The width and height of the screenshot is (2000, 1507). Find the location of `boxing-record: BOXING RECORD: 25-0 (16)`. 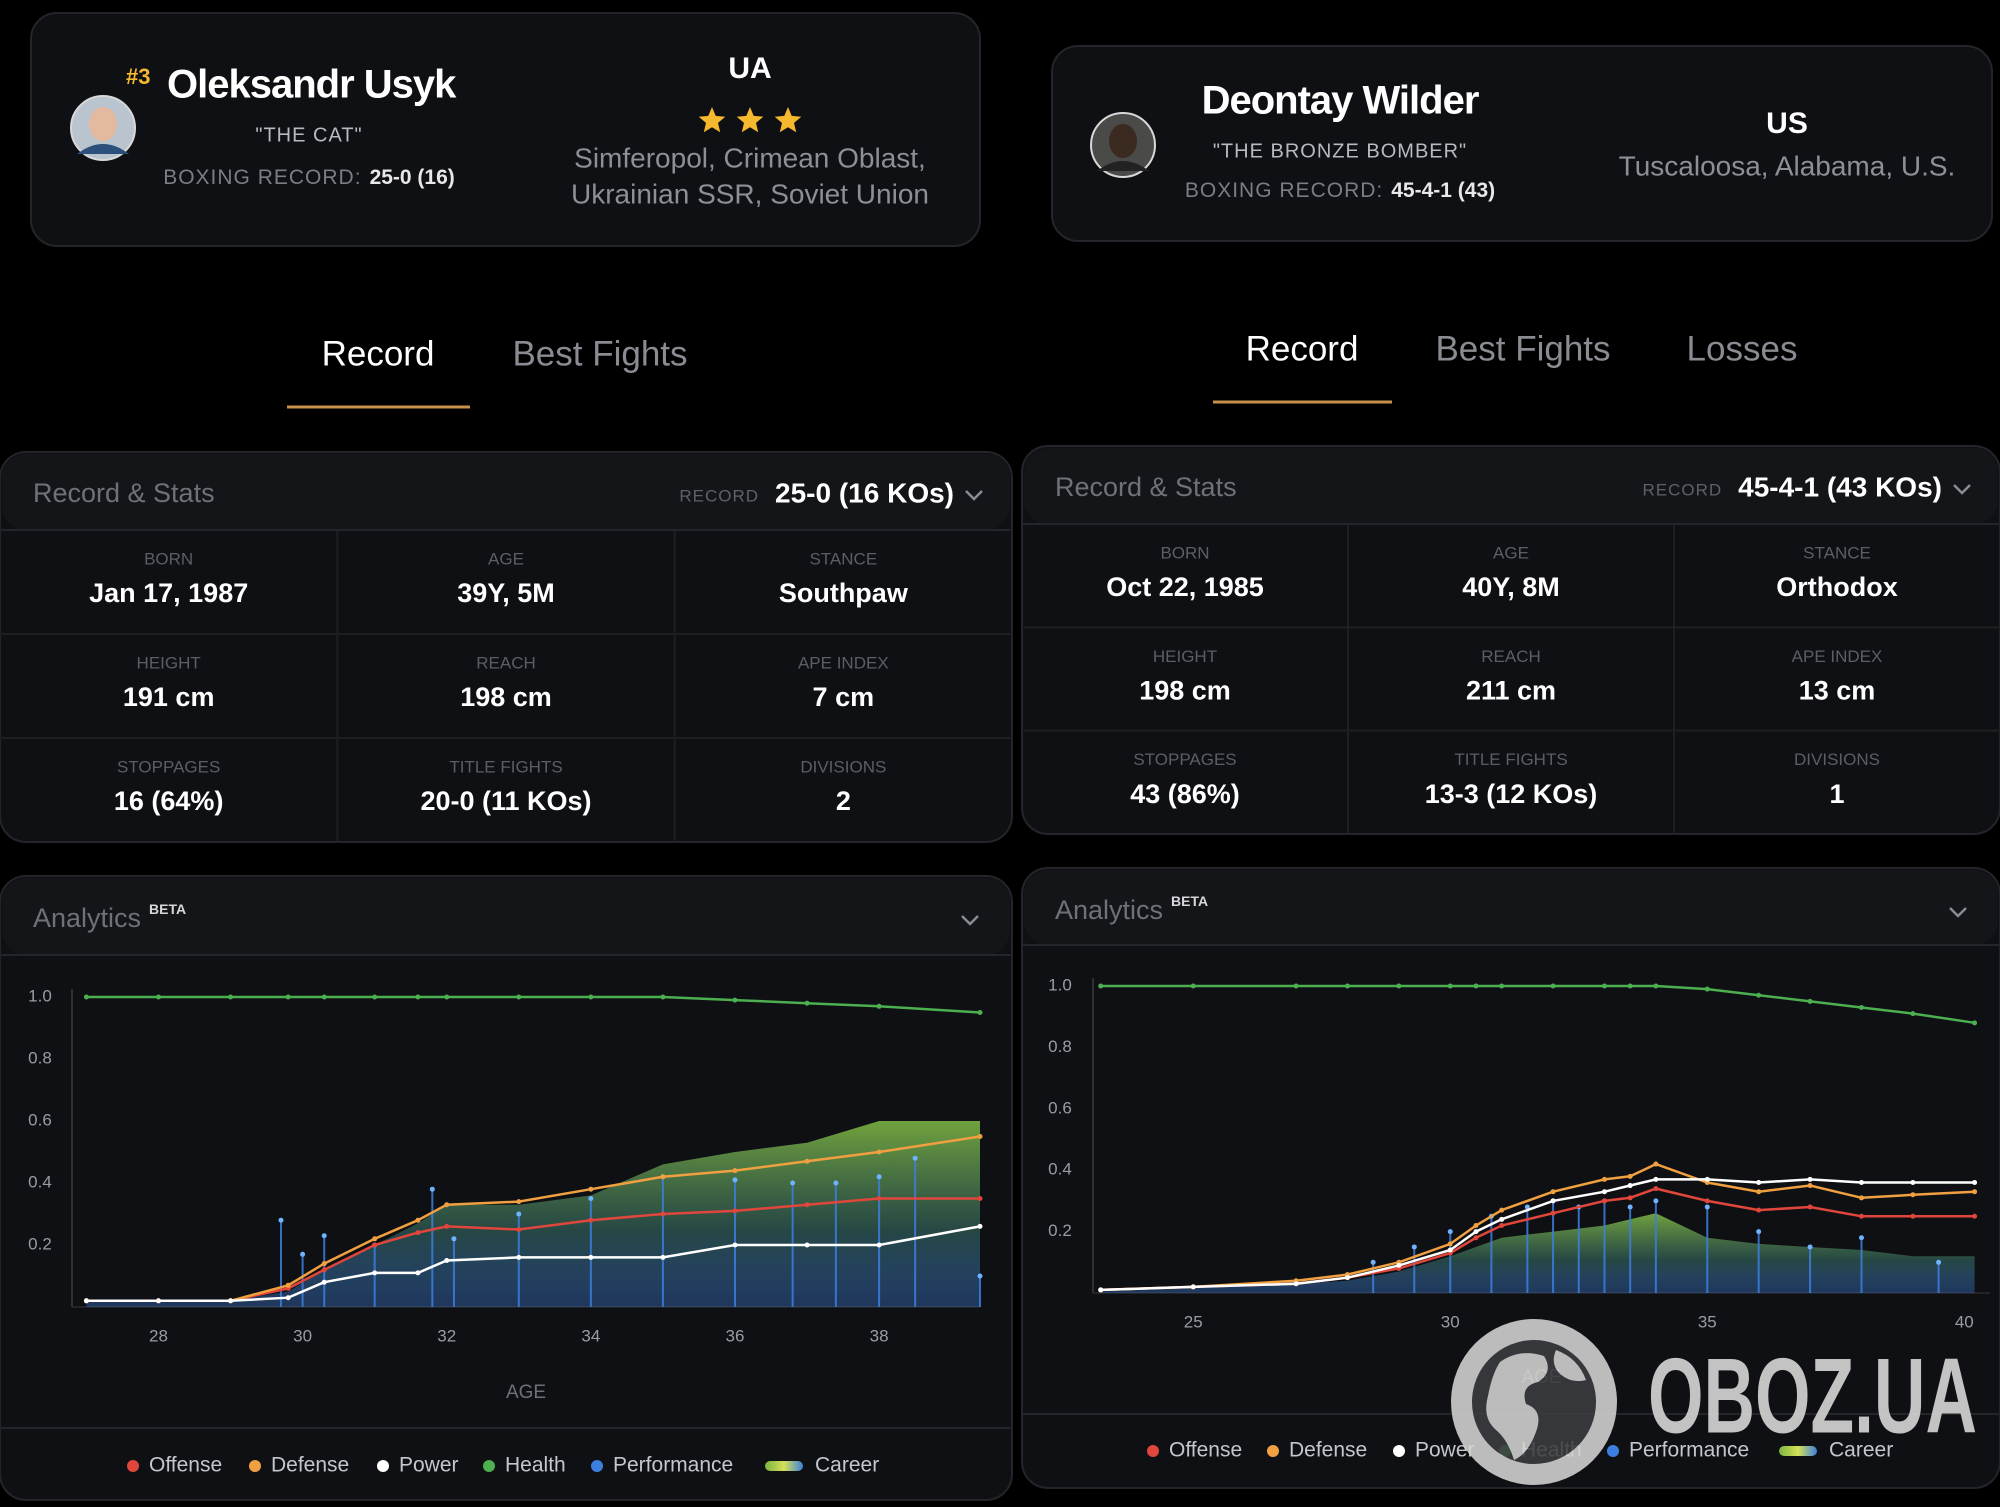

boxing-record: BOXING RECORD: 25-0 (16) is located at coordinates (309, 177).